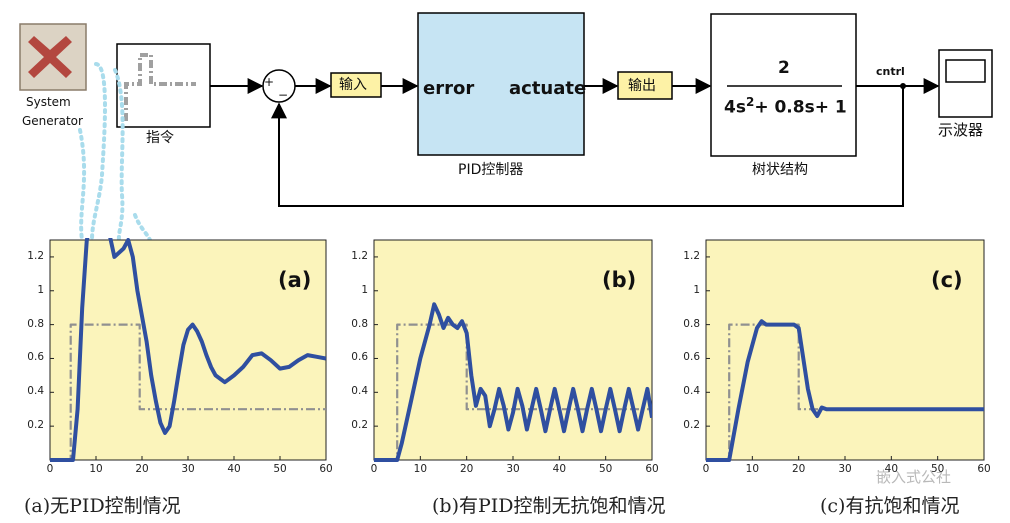  What do you see at coordinates (52, 121) in the screenshot?
I see `system-generator-label-line2: Generator` at bounding box center [52, 121].